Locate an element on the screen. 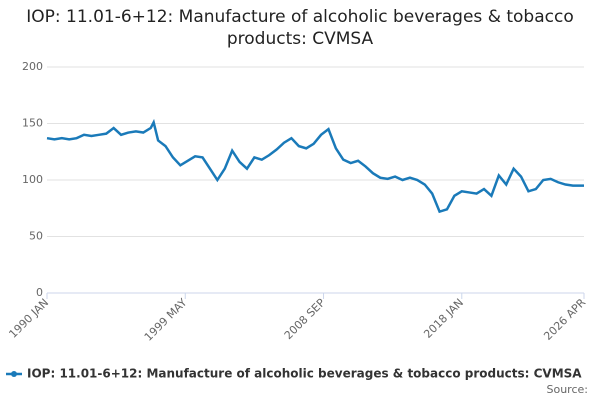 The height and width of the screenshot is (400, 600). y-tick-label: 100 is located at coordinates (32, 179).